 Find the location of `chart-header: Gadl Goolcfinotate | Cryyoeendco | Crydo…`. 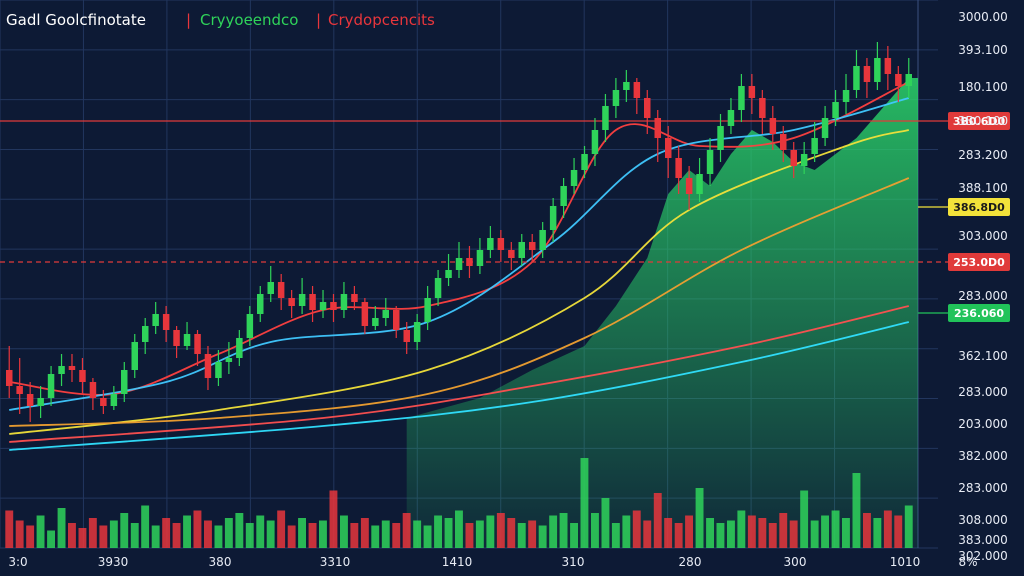

chart-header: Gadl Goolcfinotate | Cryyoeendco | Crydo… is located at coordinates (220, 20).